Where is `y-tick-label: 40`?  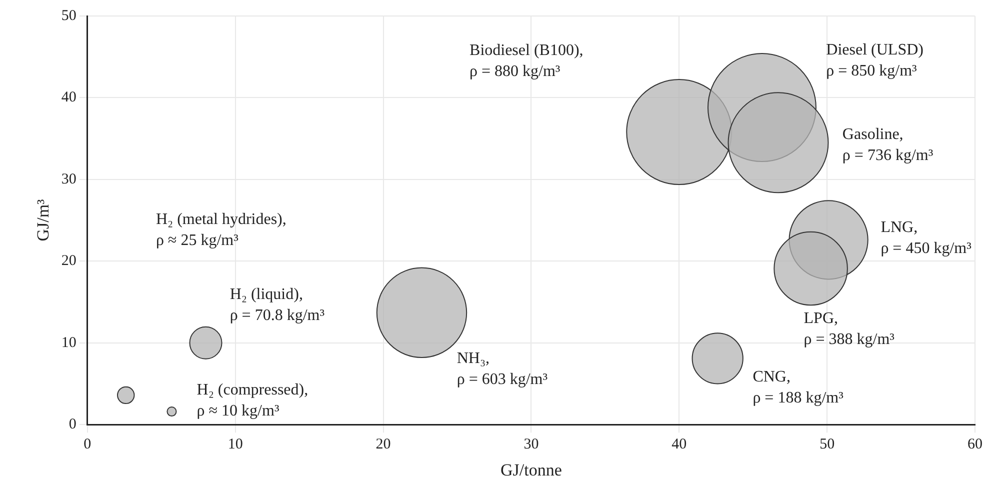
y-tick-label: 40 is located at coordinates (68, 98).